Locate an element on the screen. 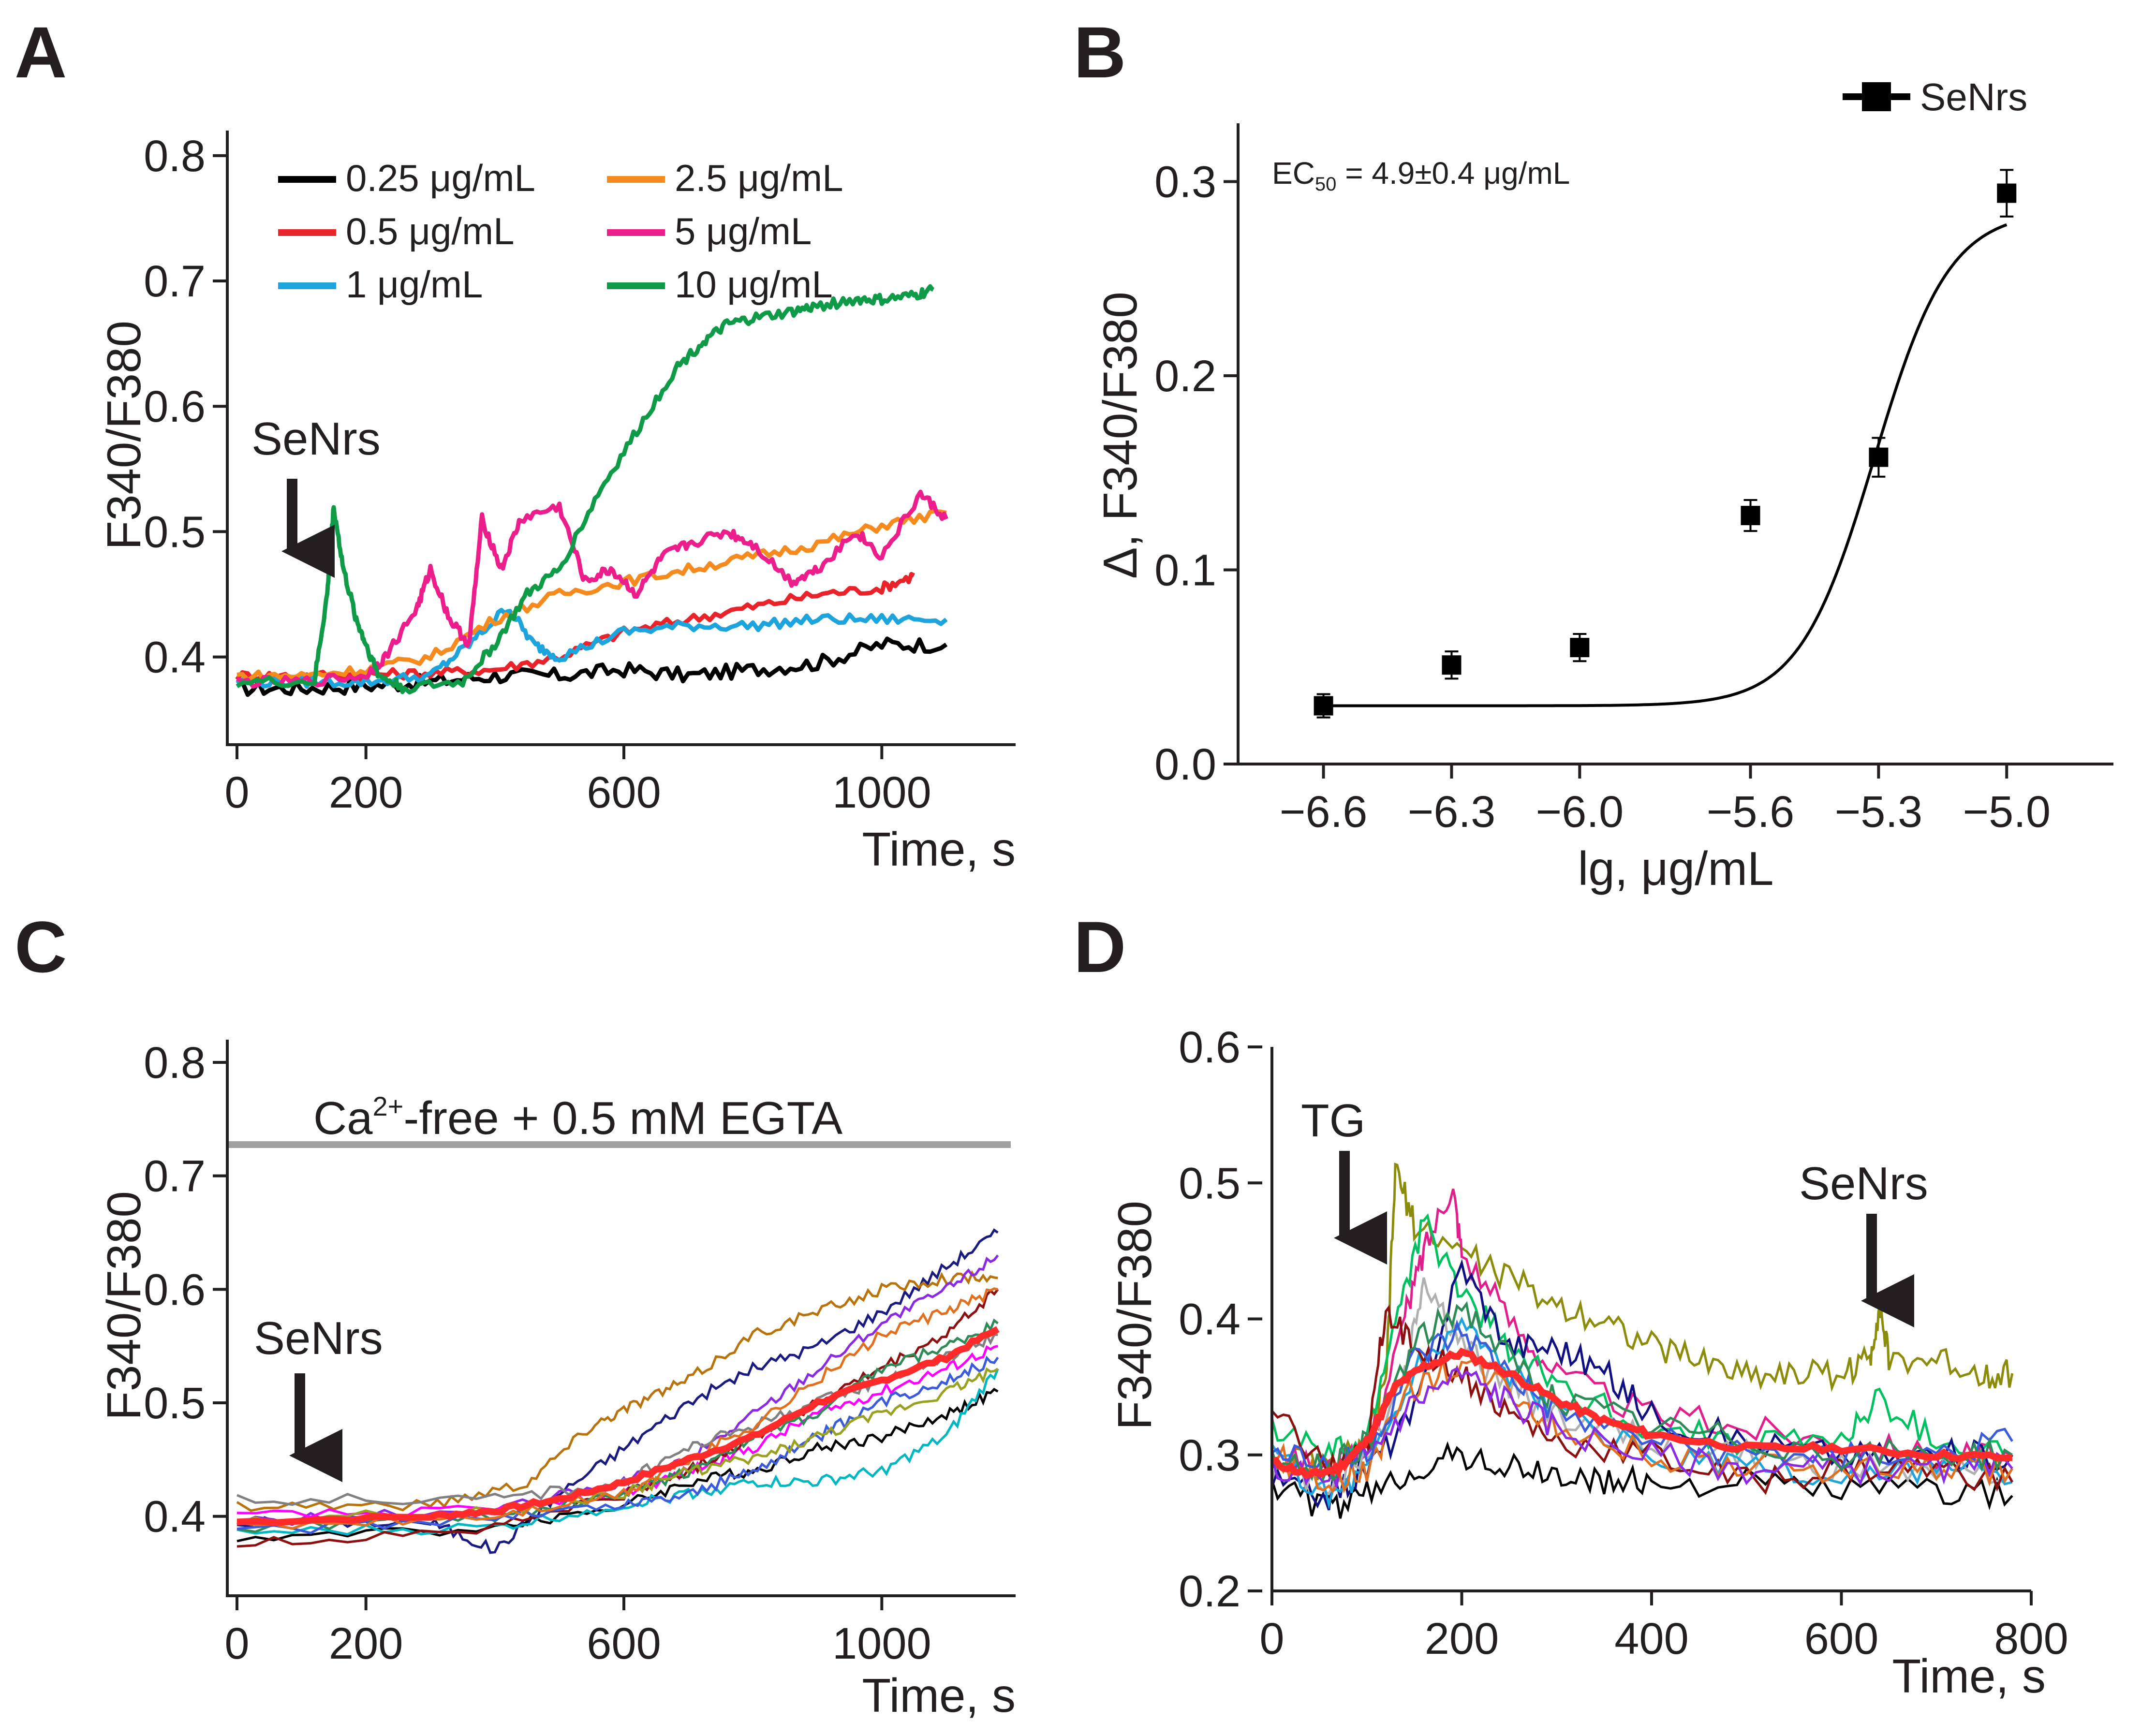 This screenshot has height=1736, width=2141. panel-a-senrs-label: SeNrs is located at coordinates (316, 439).